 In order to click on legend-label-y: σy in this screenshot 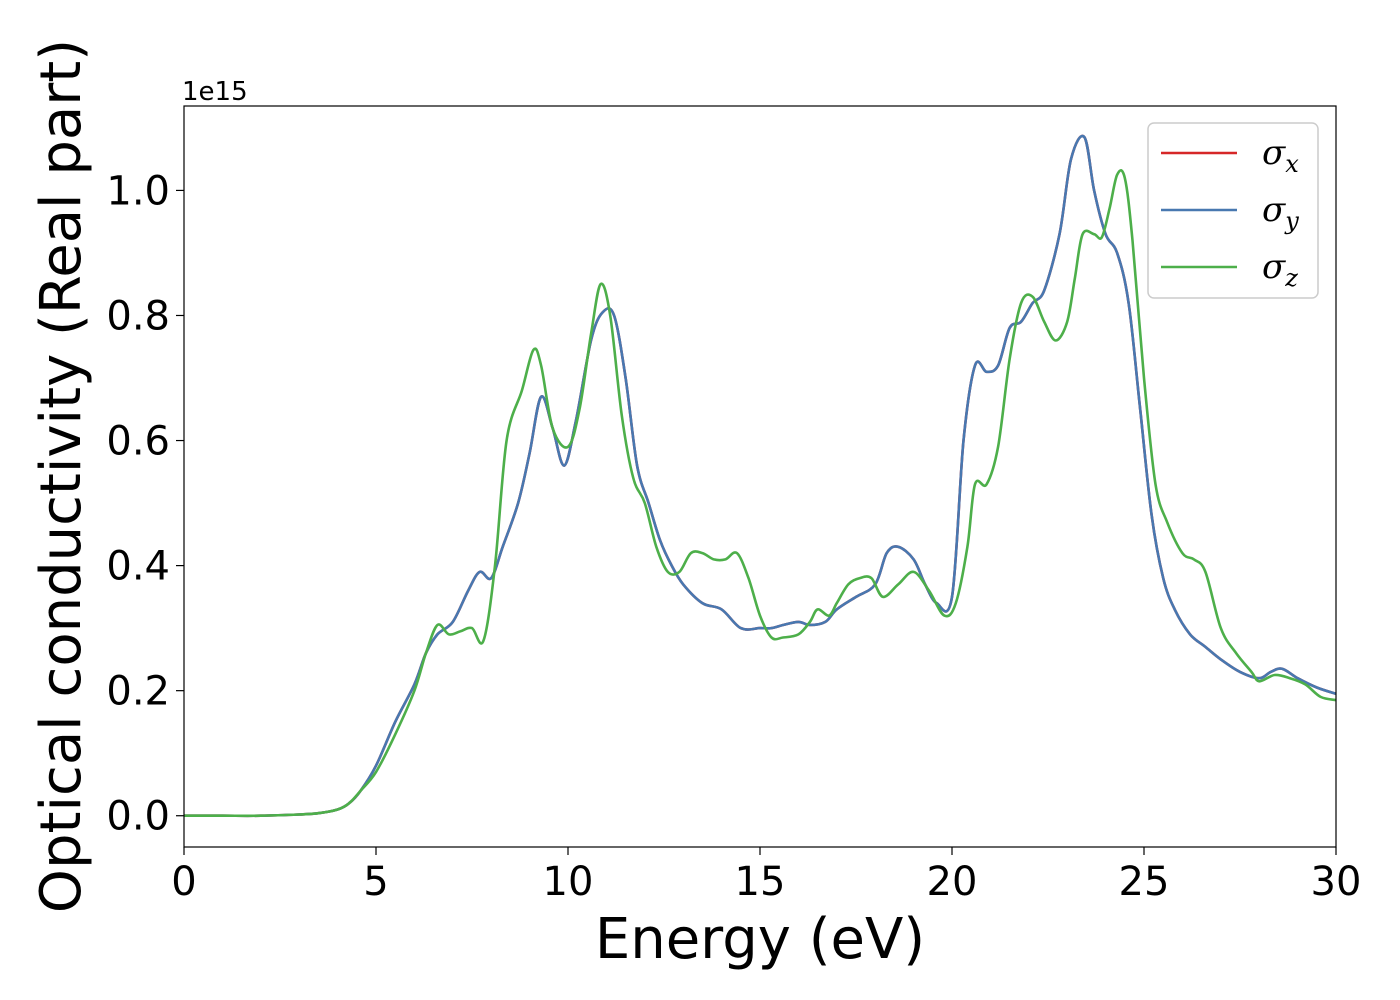, I will do `click(1280, 212)`.